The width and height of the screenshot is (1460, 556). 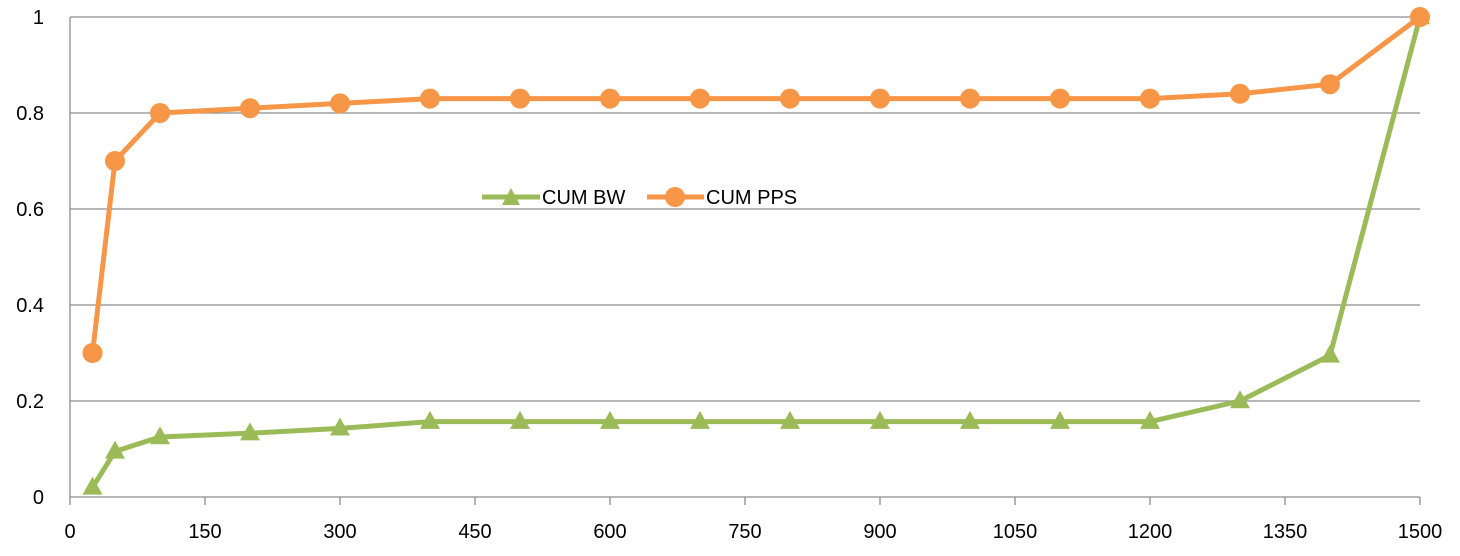 I want to click on x-tick-label-5: 750, so click(x=744, y=532).